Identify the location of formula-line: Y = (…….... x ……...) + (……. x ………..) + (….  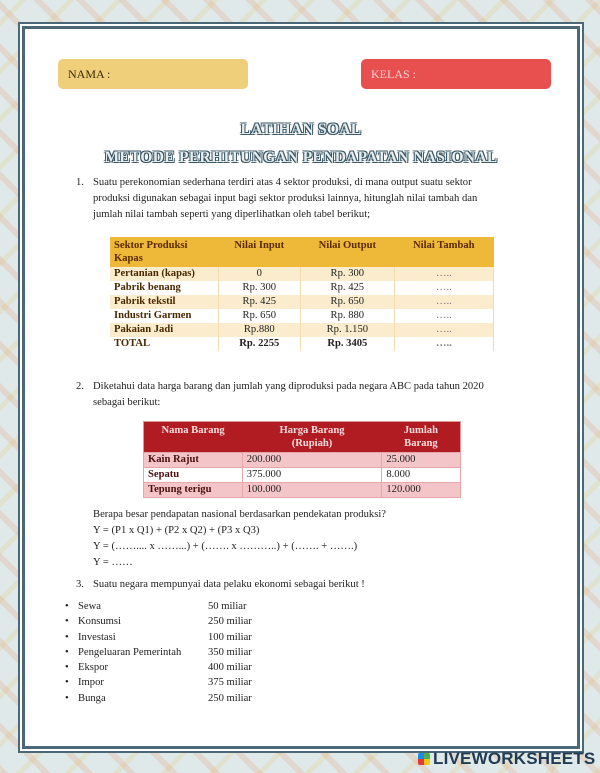
(225, 546).